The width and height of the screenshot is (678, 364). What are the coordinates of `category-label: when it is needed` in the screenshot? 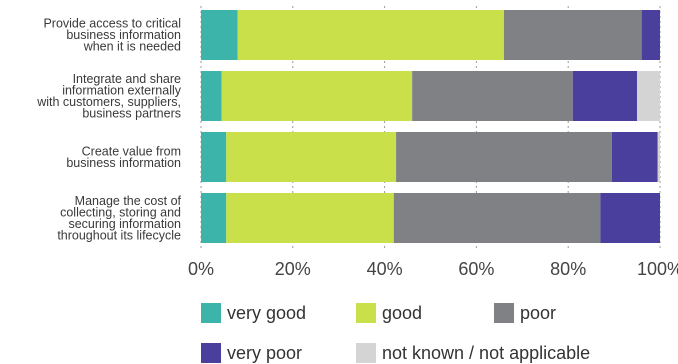 It's located at (132, 47).